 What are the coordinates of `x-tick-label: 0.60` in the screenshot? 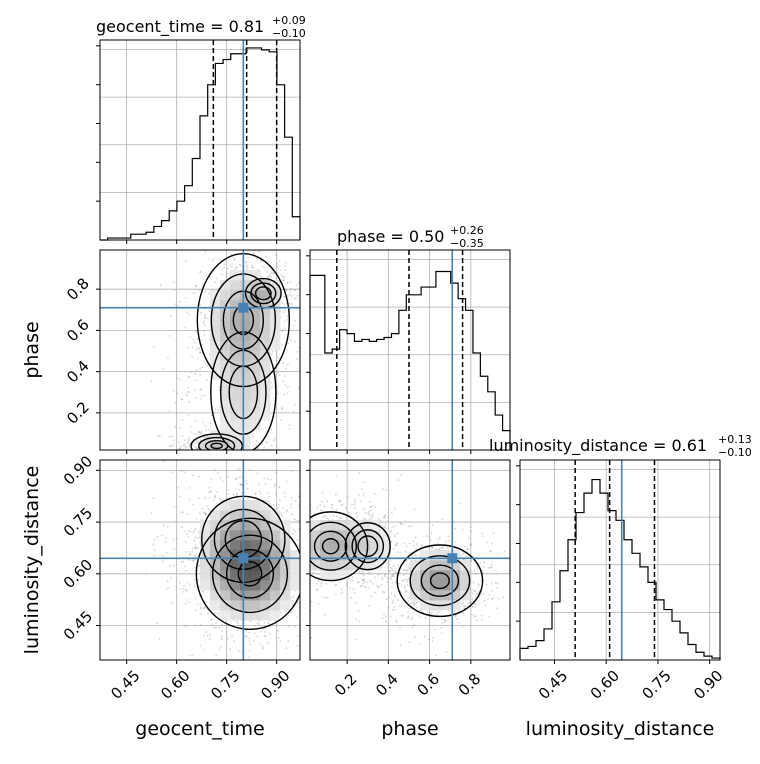 It's located at (605, 685).